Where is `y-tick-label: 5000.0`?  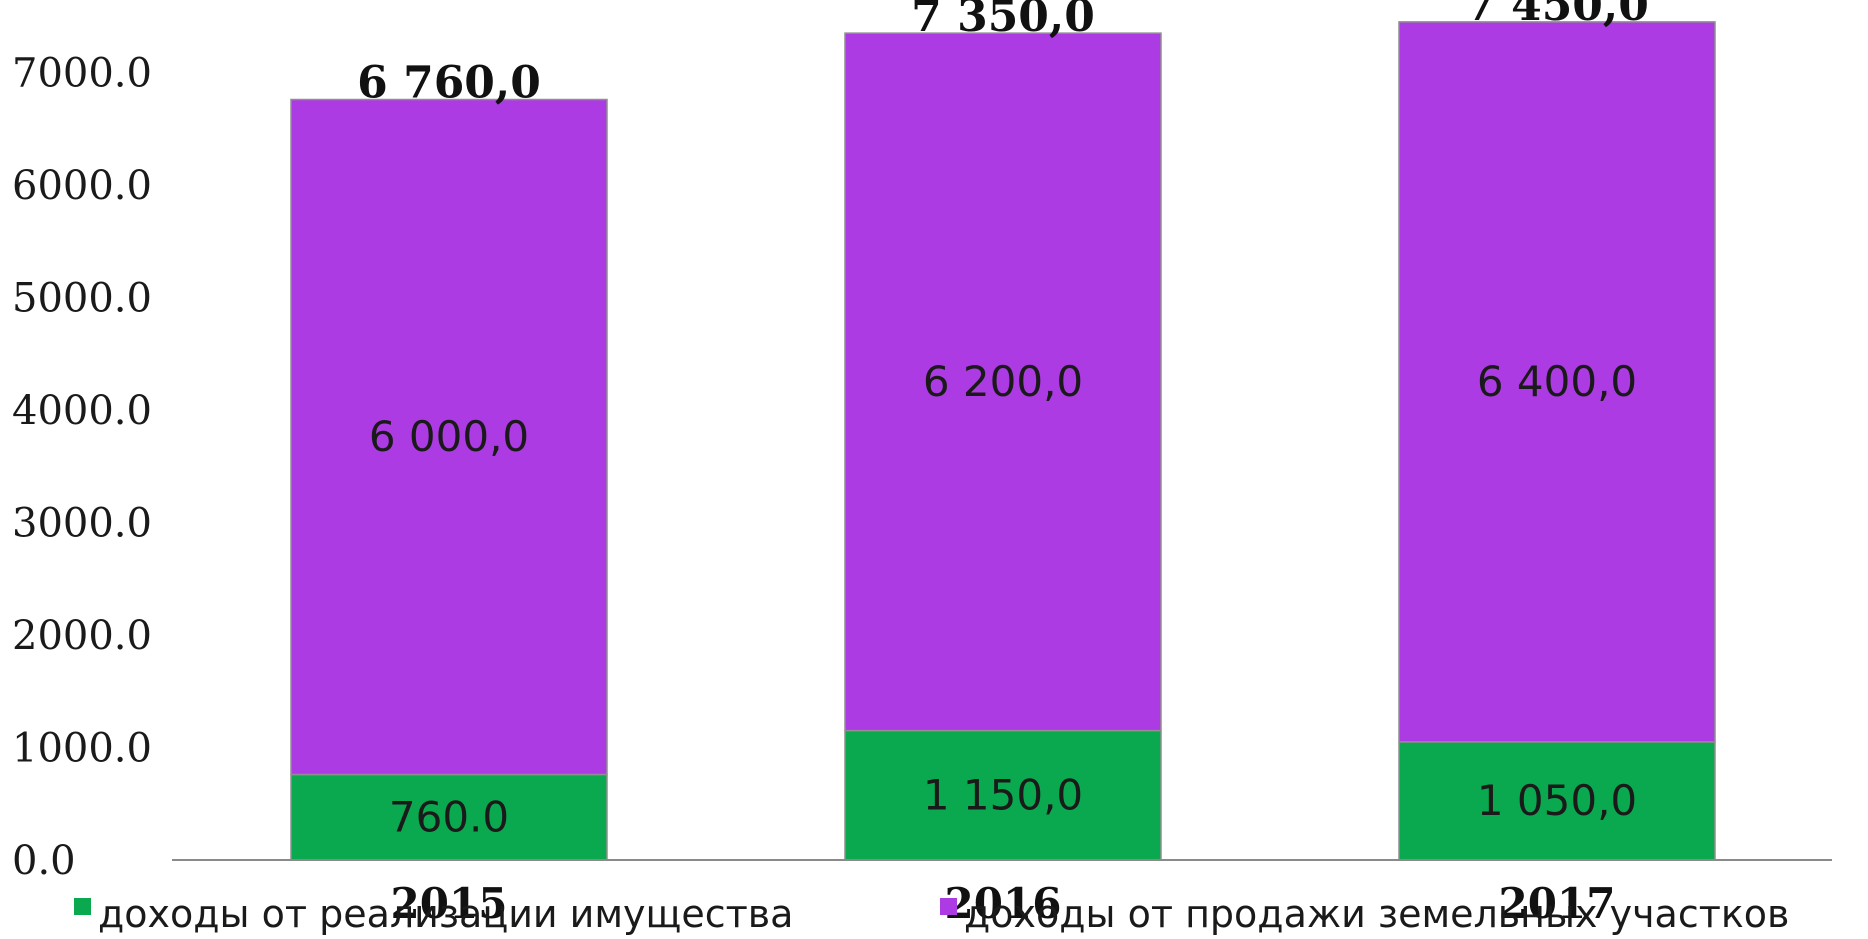
y-tick-label: 5000.0 is located at coordinates (82, 299).